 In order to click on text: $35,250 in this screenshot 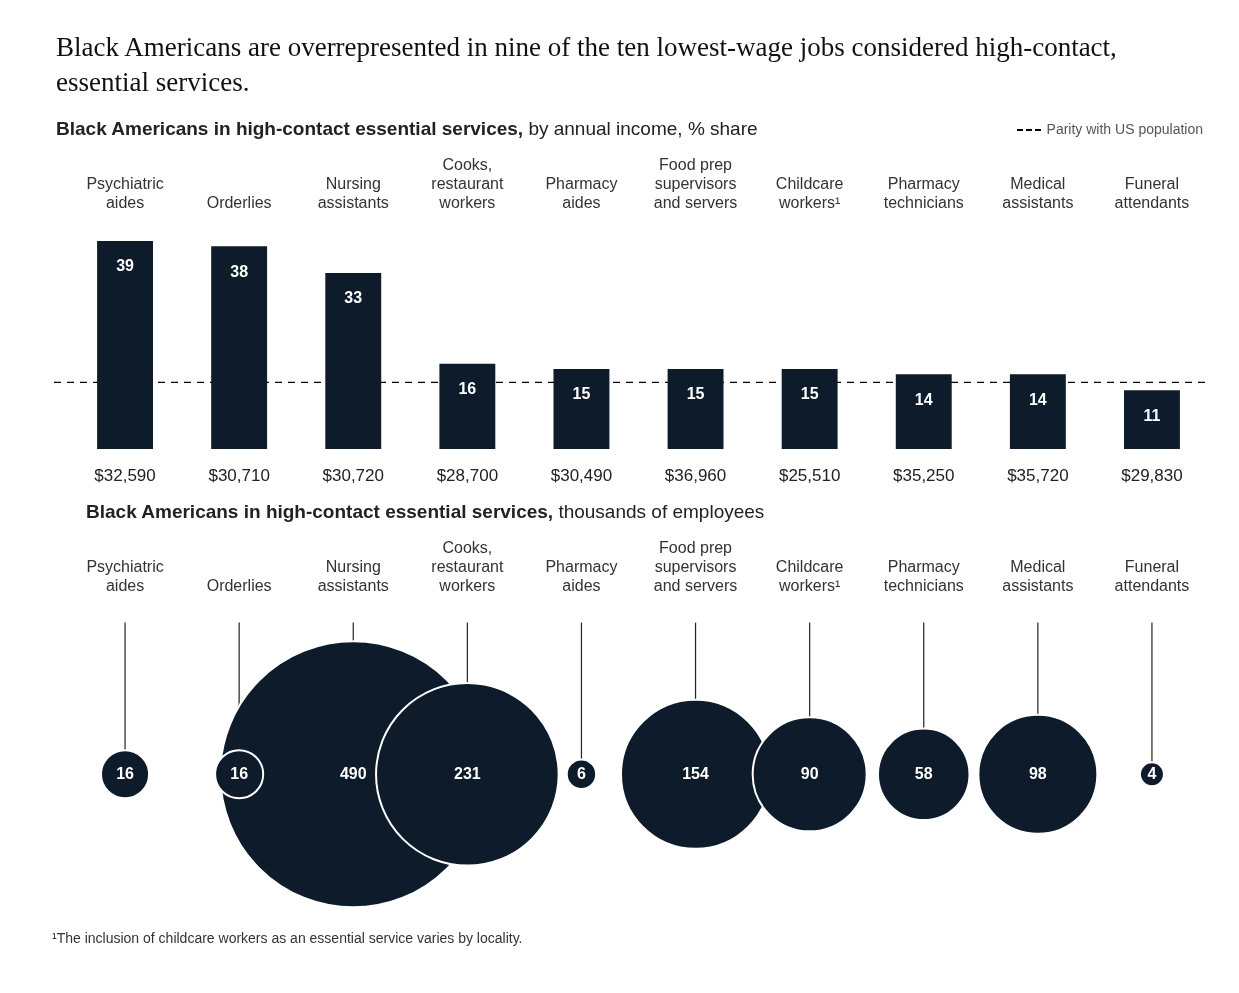, I will do `click(924, 475)`.